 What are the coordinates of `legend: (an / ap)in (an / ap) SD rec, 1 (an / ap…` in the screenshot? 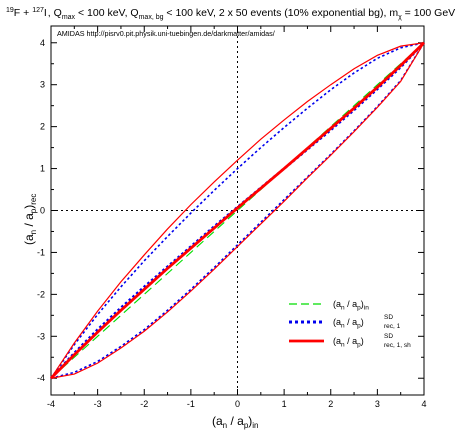 It's located at (350, 324).